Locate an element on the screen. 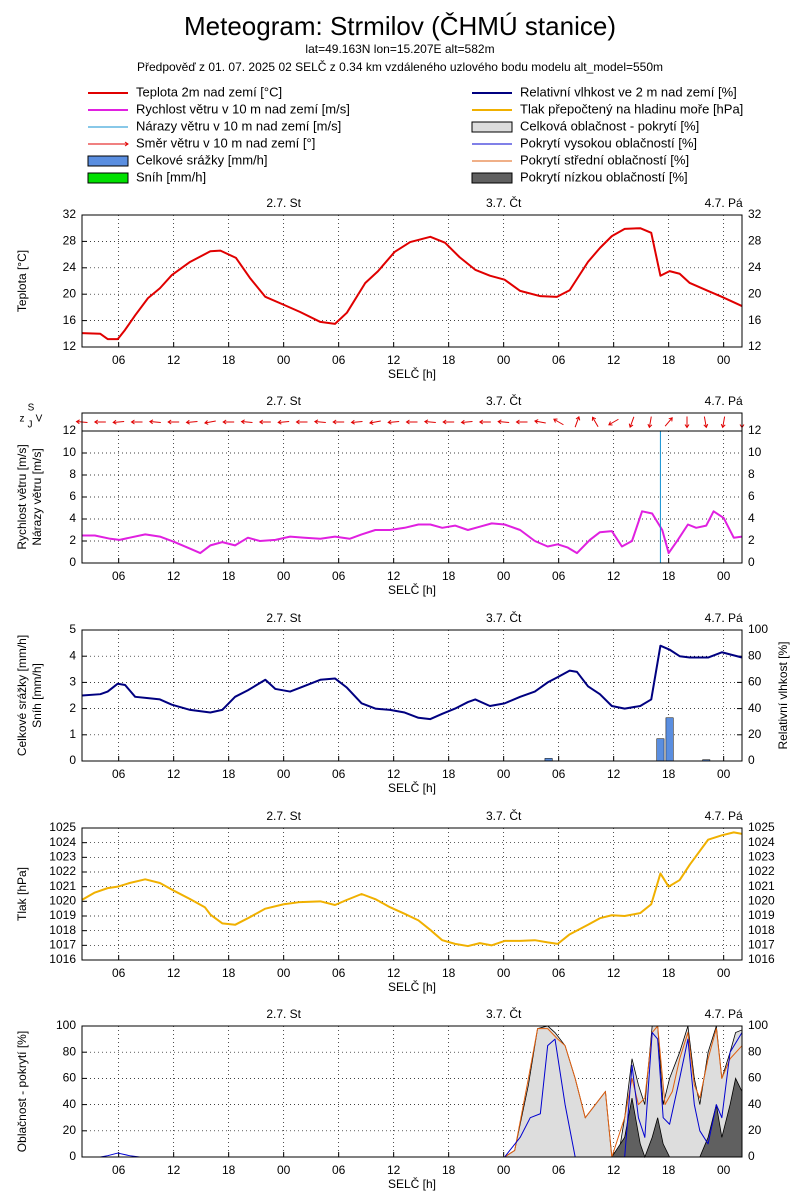 This screenshot has height=1200, width=800. y-tick-label: 1016 is located at coordinates (62, 959).